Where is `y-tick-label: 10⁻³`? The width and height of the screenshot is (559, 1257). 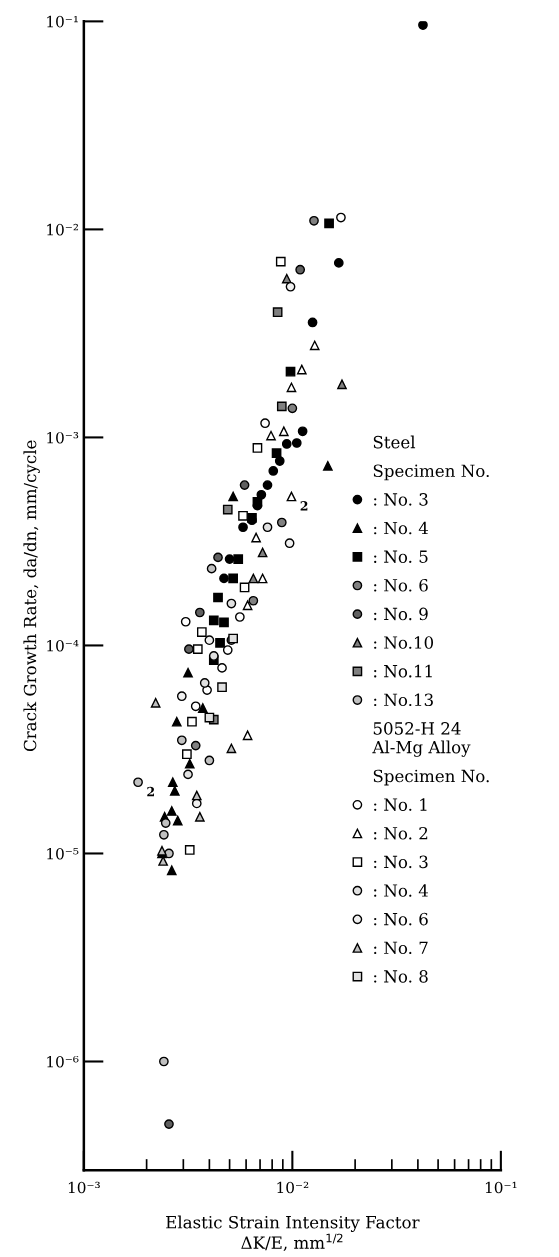
y-tick-label: 10⁻³ is located at coordinates (63, 437).